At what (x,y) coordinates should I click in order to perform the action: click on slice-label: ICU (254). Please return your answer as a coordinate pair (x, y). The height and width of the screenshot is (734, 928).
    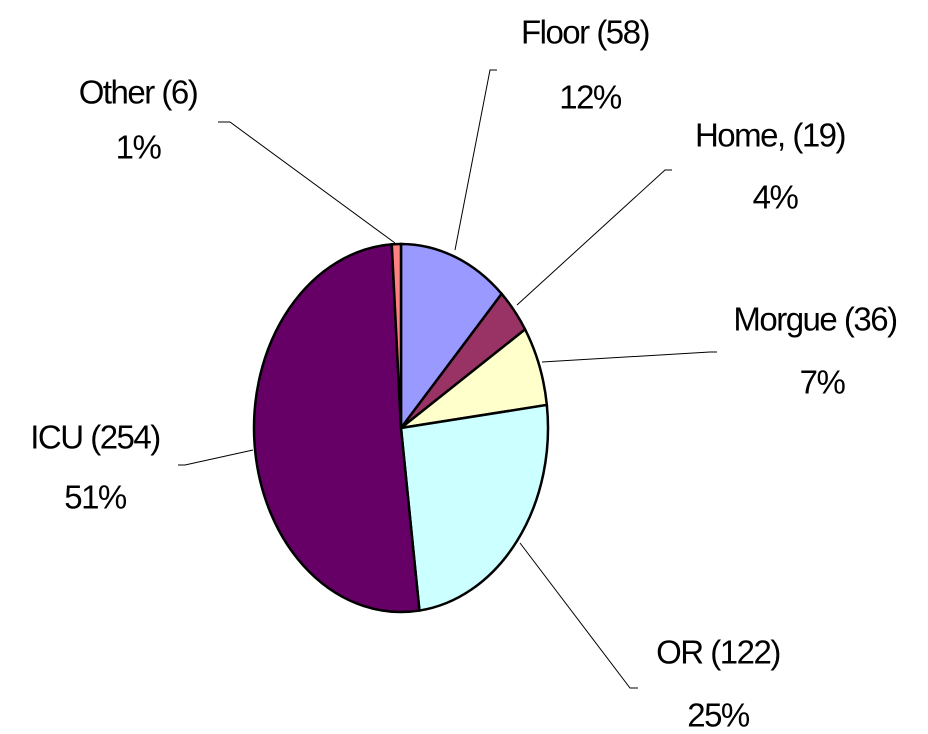
    Looking at the image, I should click on (95, 437).